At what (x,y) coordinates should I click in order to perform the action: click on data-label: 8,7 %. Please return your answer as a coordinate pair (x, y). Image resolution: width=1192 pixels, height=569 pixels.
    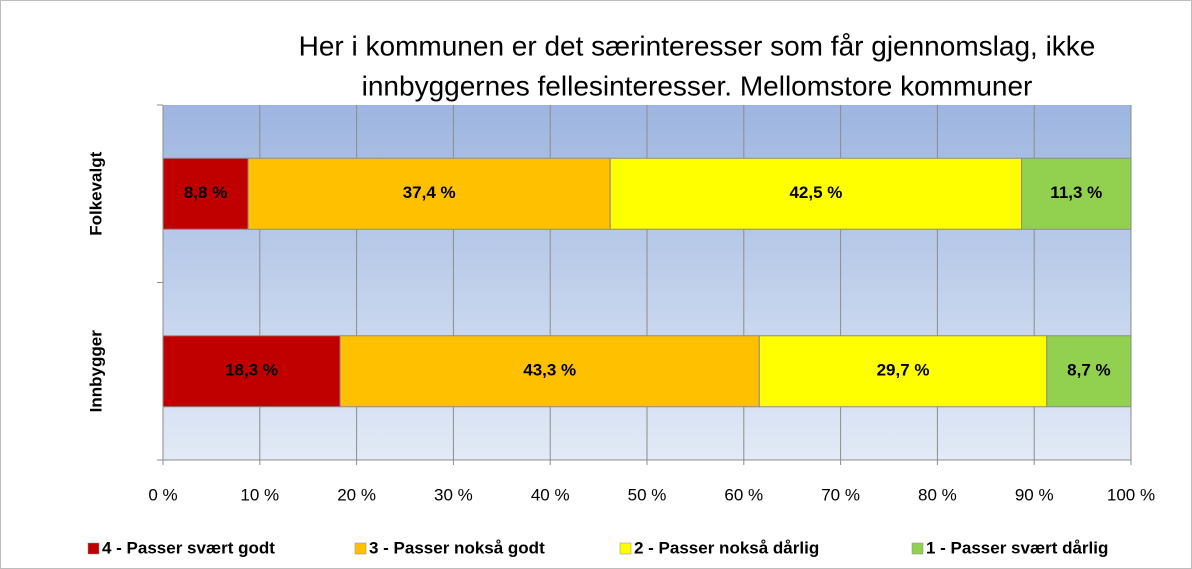
    Looking at the image, I should click on (1088, 370).